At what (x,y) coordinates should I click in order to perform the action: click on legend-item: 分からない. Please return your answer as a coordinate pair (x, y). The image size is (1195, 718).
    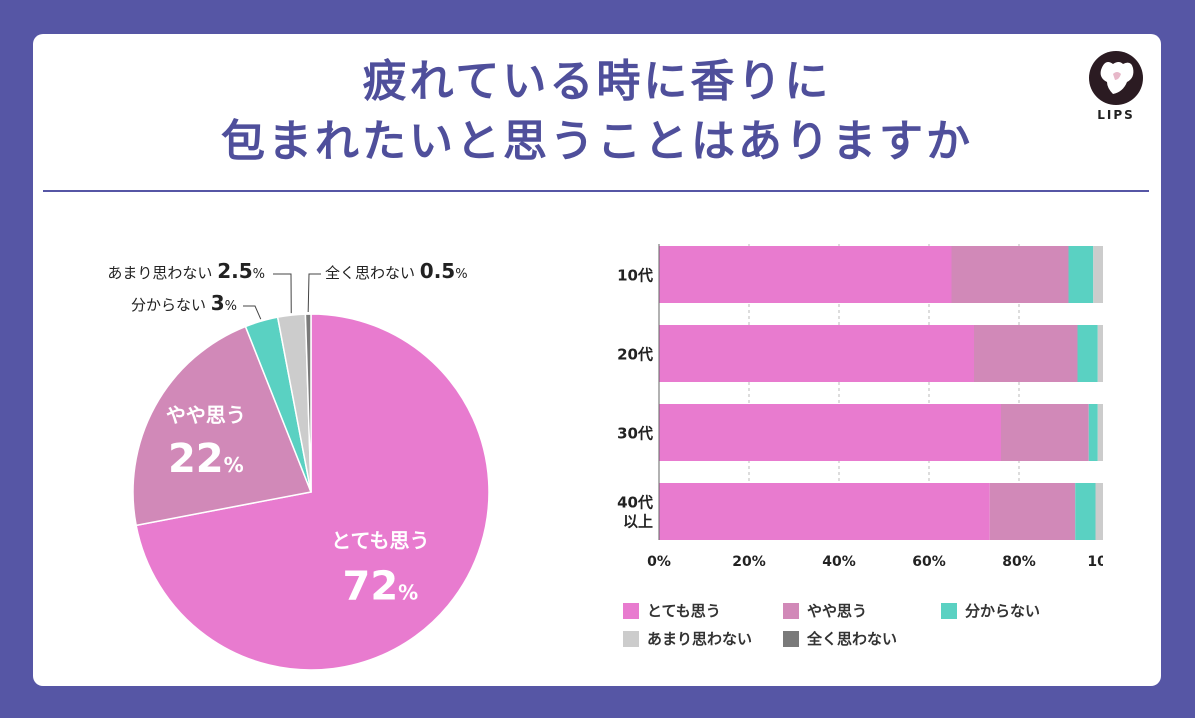
    Looking at the image, I should click on (990, 610).